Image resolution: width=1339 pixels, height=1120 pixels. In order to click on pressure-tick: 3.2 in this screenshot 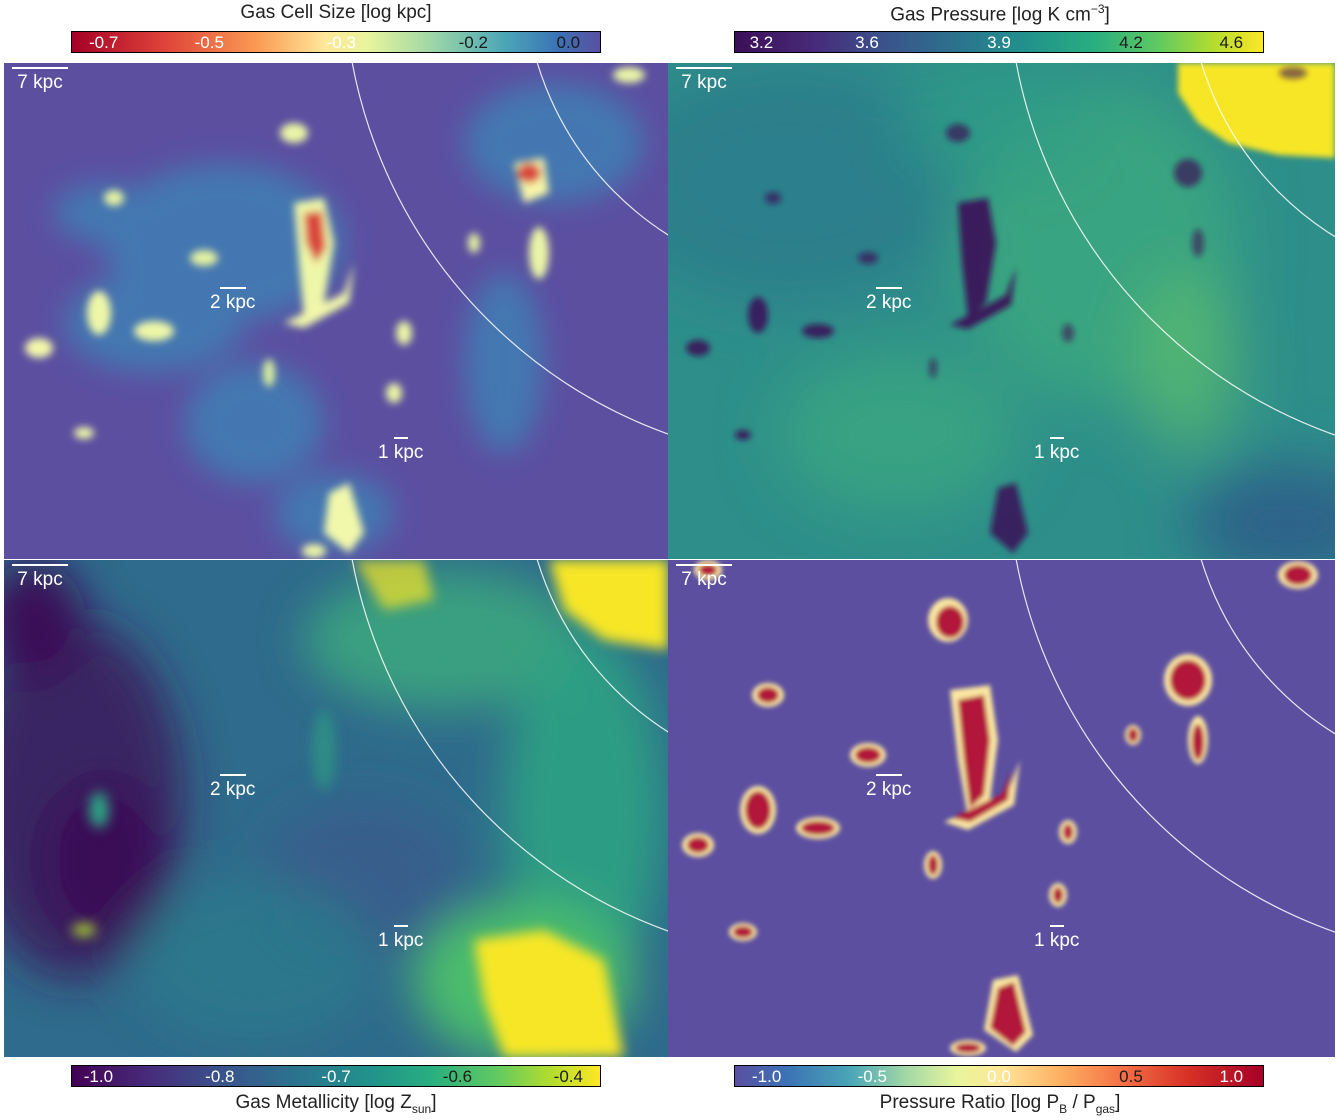, I will do `click(761, 42)`.